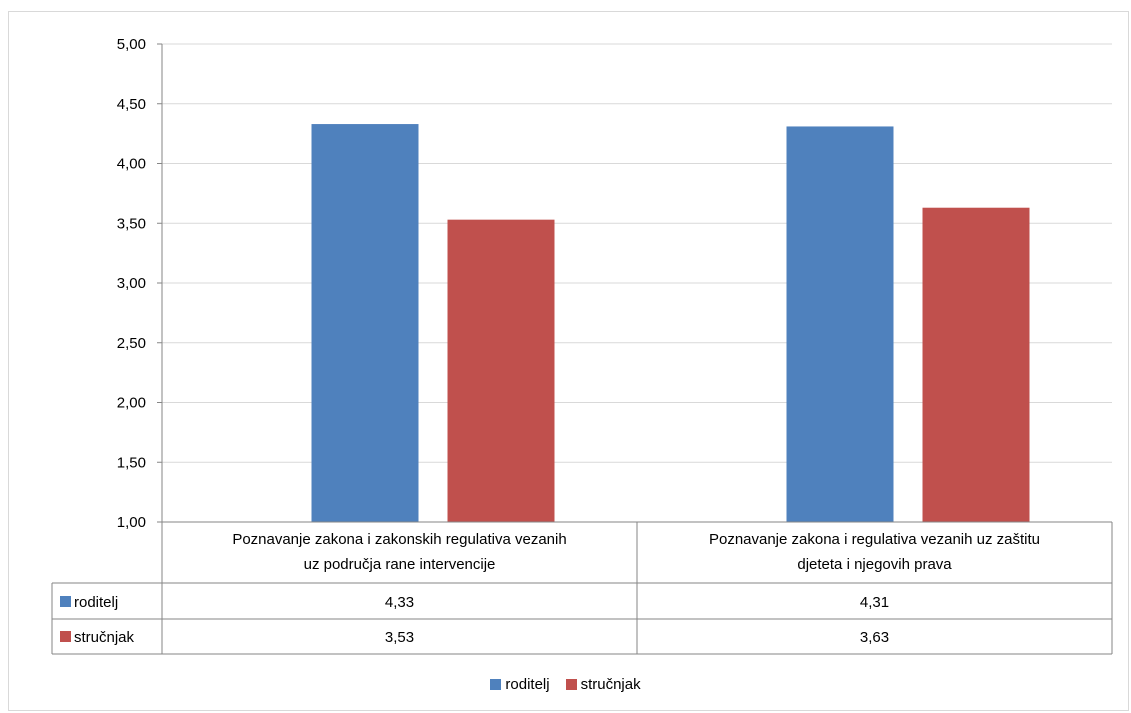 This screenshot has width=1131, height=713. Describe the element at coordinates (399, 602) in the screenshot. I see `table-cell-value: 4,33` at that location.